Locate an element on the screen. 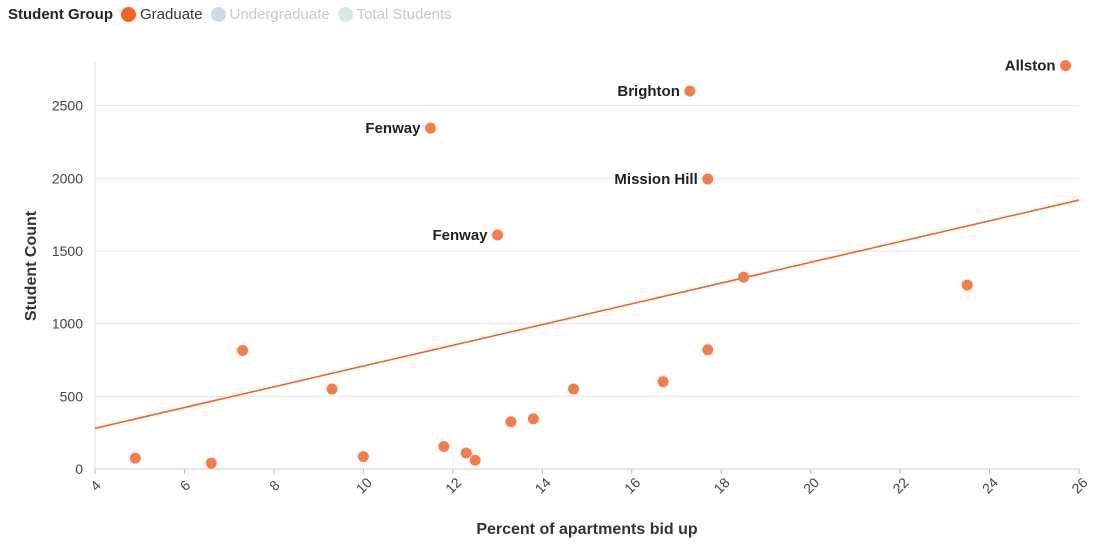 This screenshot has height=544, width=1100. legend-label: Graduate is located at coordinates (171, 14).